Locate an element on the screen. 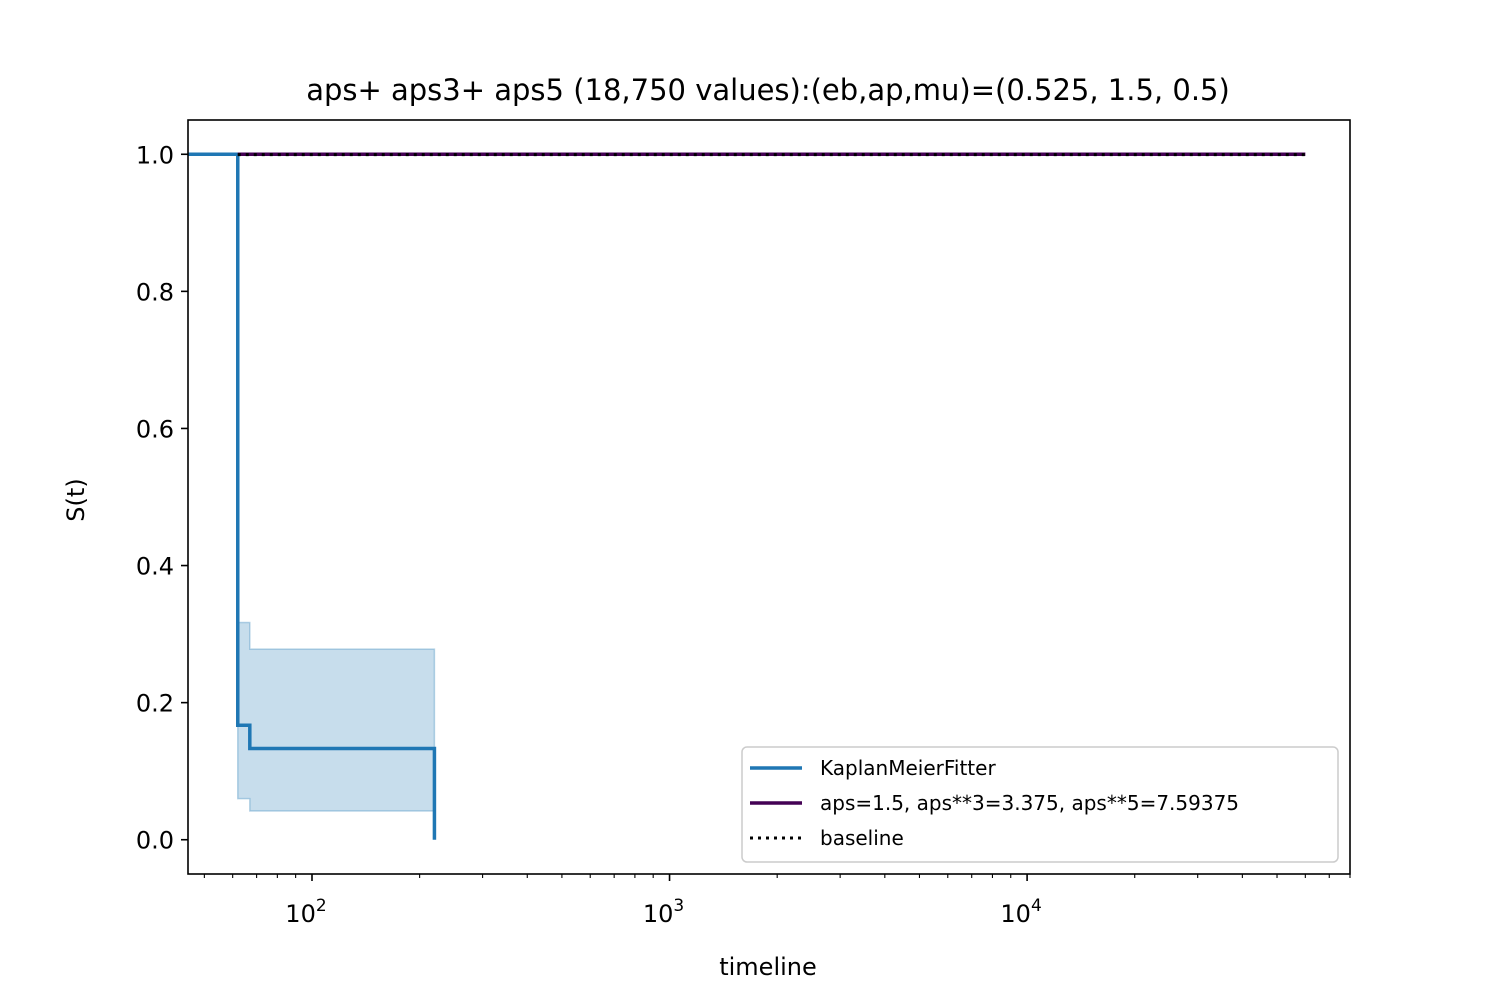  legend-label: aps=1.5, aps**3=3.375, aps**5=7.59375 is located at coordinates (1029, 803).